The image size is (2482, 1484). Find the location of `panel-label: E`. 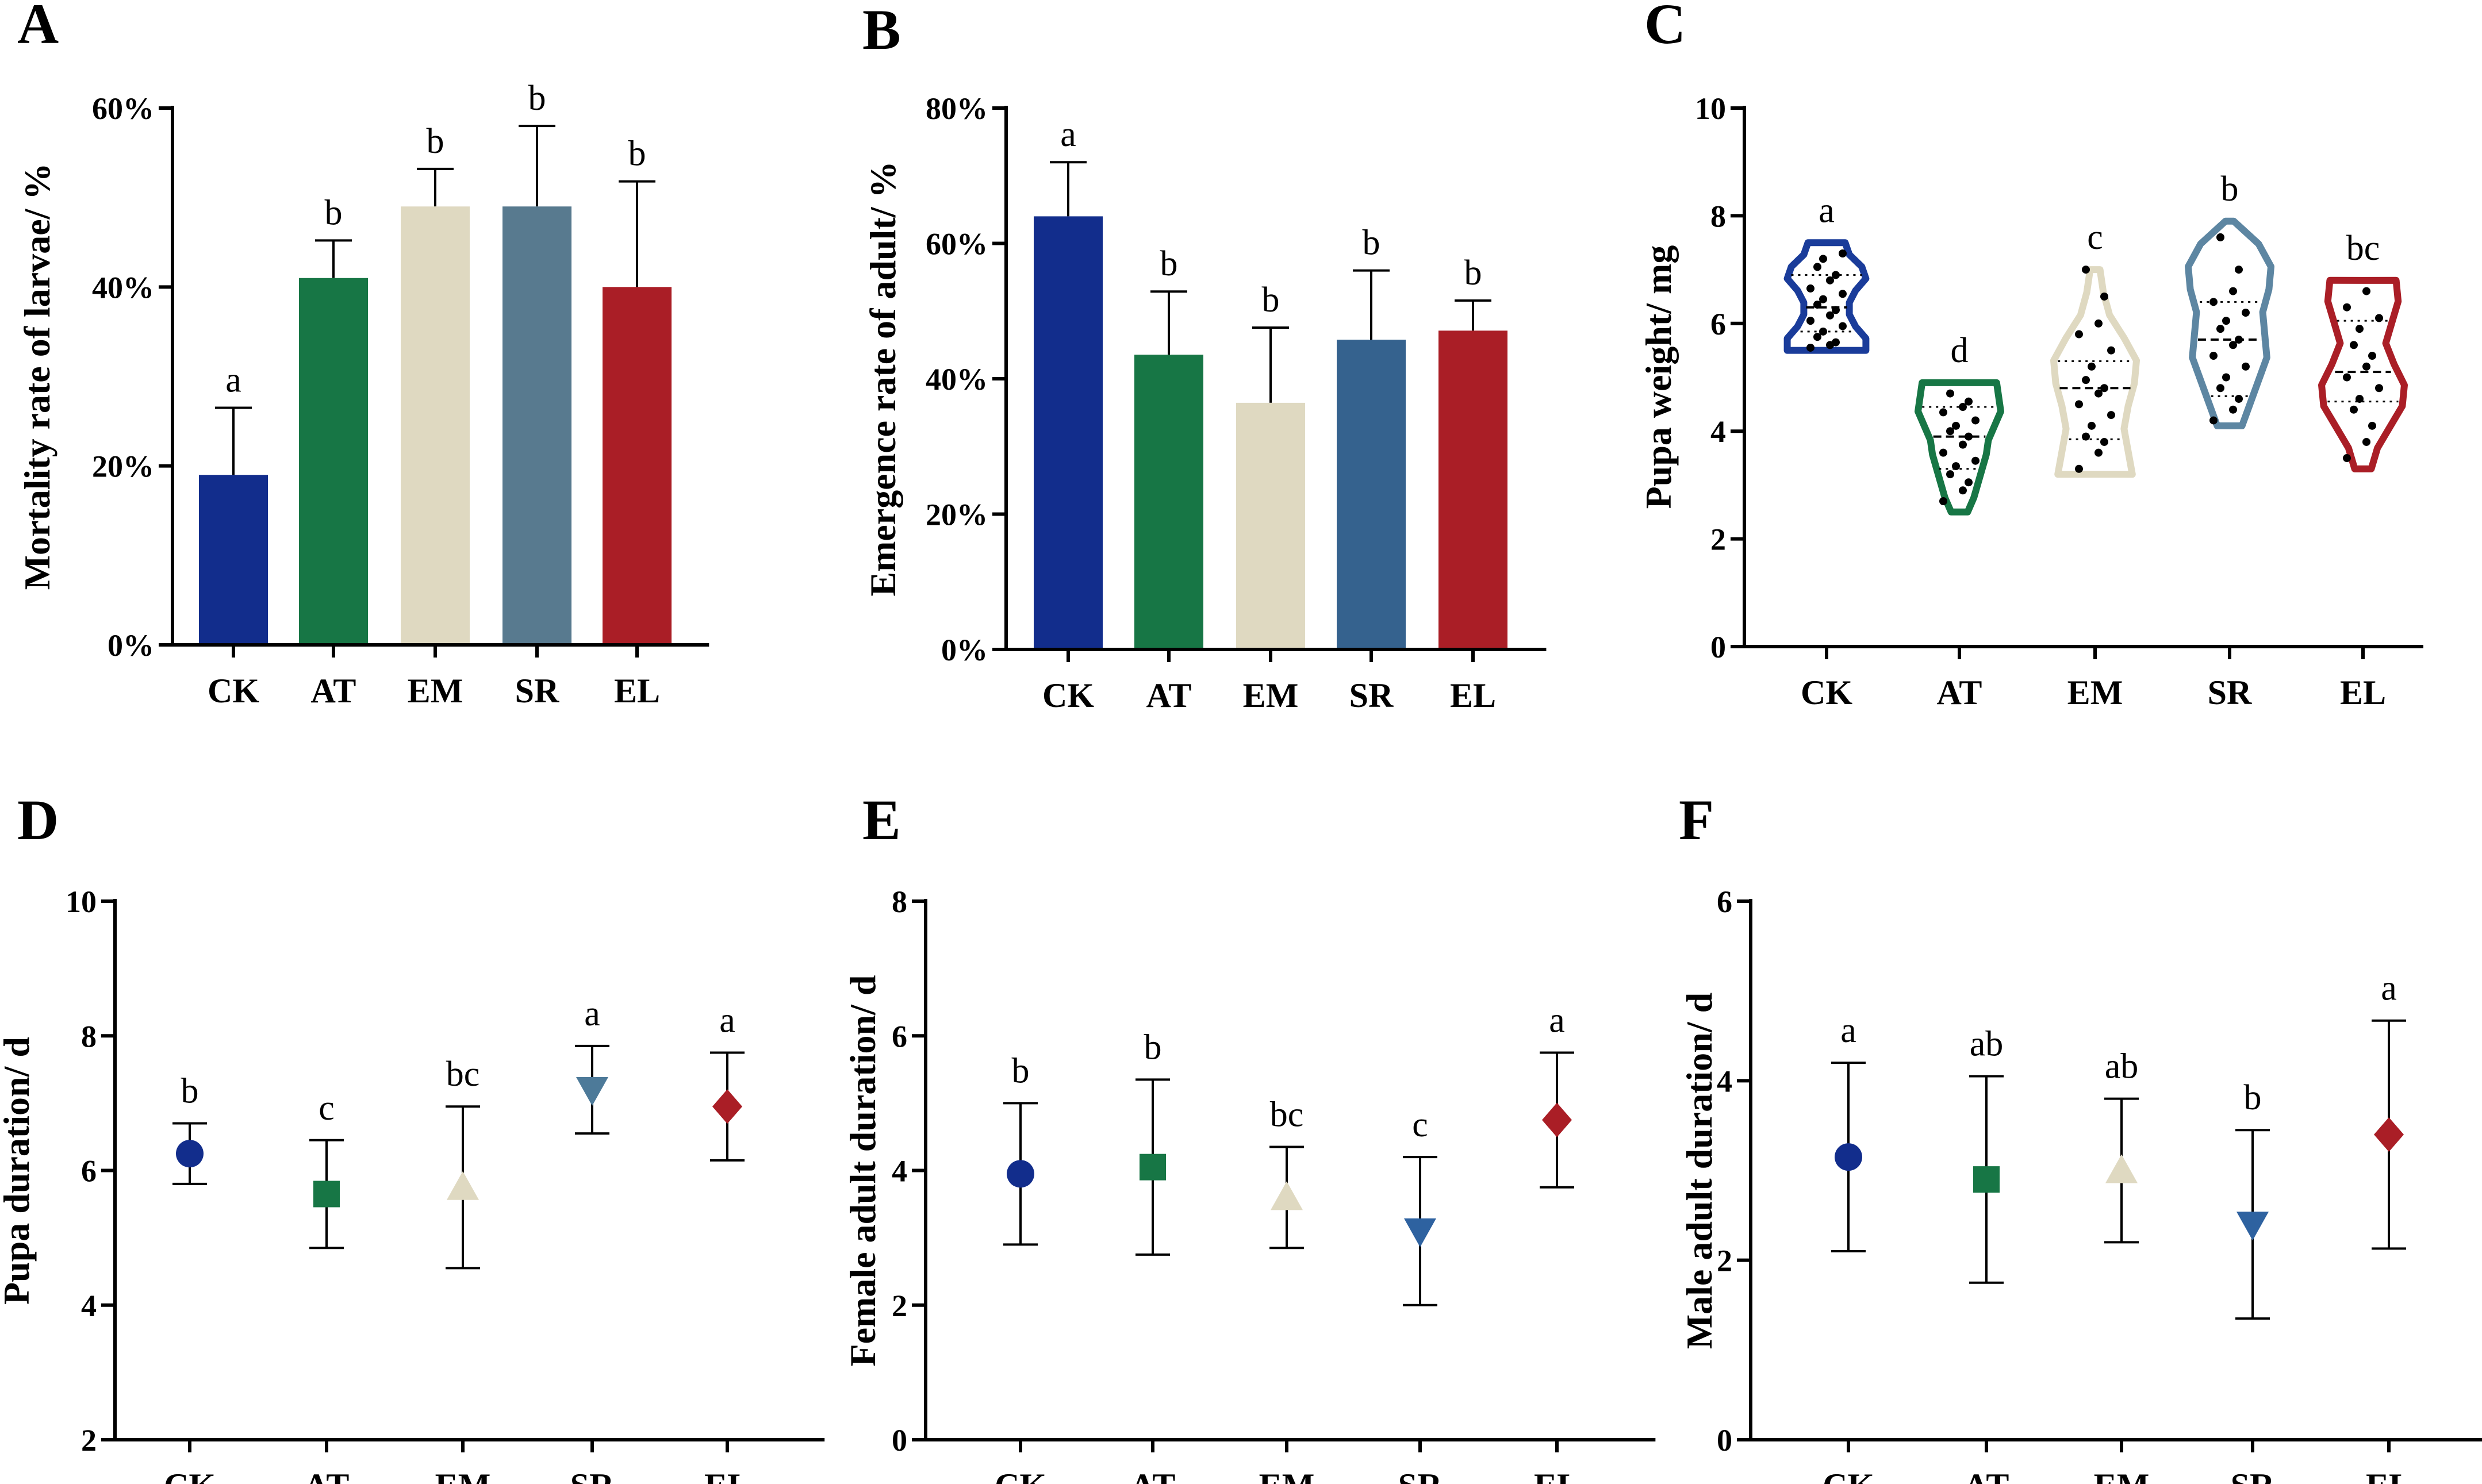

panel-label: E is located at coordinates (881, 820).